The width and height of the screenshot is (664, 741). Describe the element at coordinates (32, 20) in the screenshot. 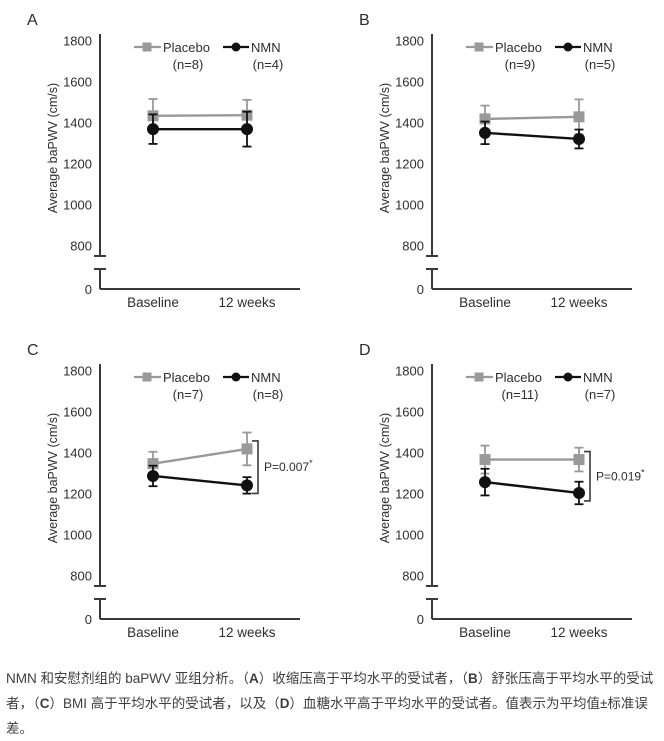

I see `panel-letter: A` at that location.